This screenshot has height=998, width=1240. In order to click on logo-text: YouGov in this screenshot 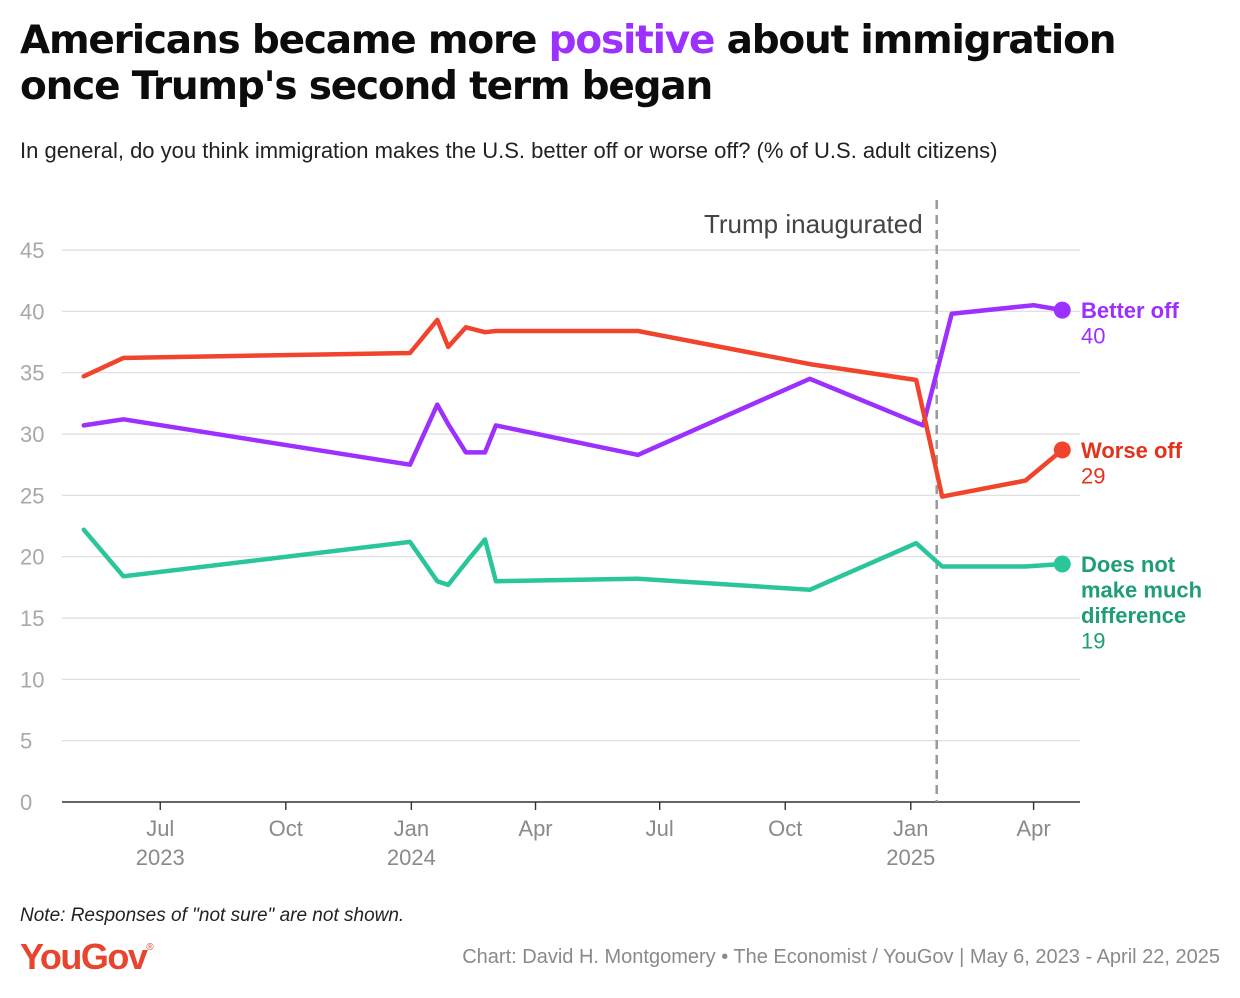, I will do `click(84, 956)`.